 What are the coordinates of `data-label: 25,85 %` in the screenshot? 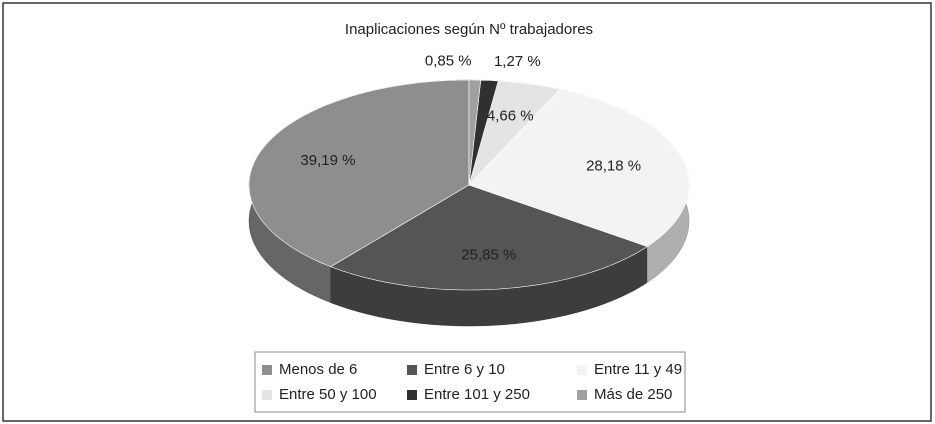 It's located at (488, 255).